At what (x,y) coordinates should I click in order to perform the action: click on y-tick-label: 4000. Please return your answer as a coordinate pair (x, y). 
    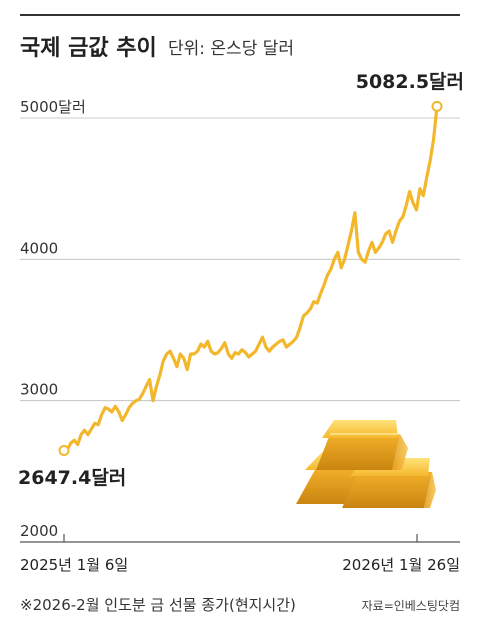
    Looking at the image, I should click on (39, 248).